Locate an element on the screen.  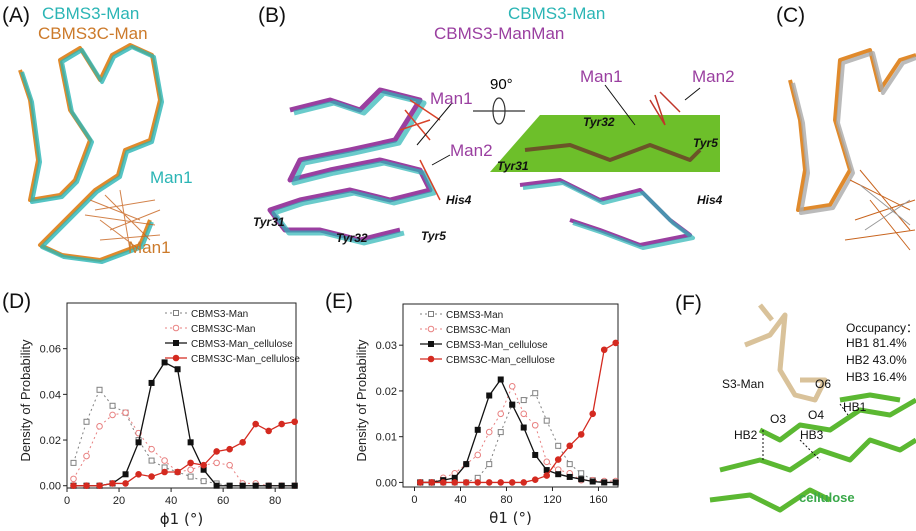
legend-cbms3-man-b: CBMS3-Man is located at coordinates (557, 13).